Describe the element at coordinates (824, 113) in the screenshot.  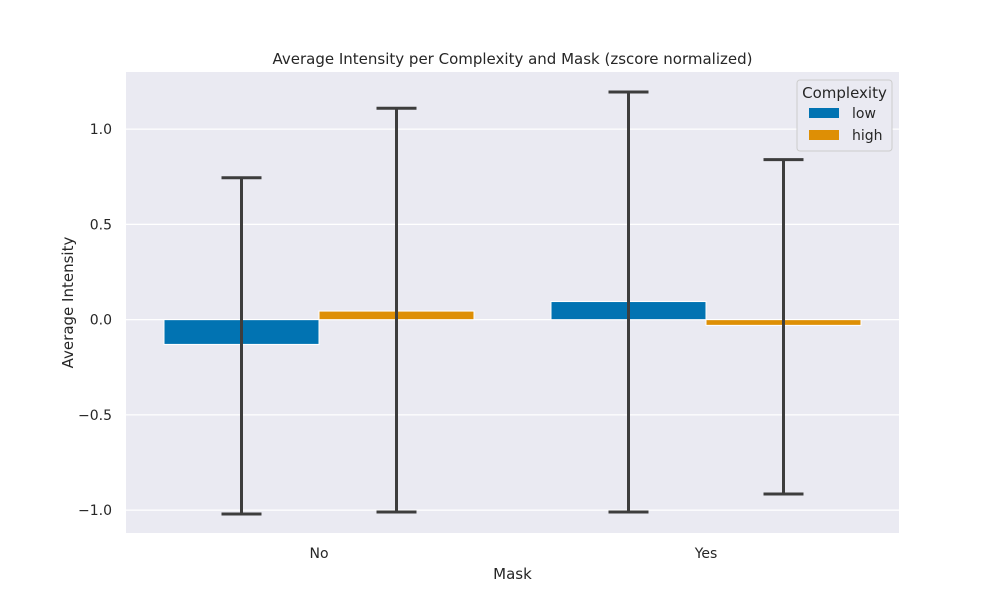
I see `legend-swatch-low` at that location.